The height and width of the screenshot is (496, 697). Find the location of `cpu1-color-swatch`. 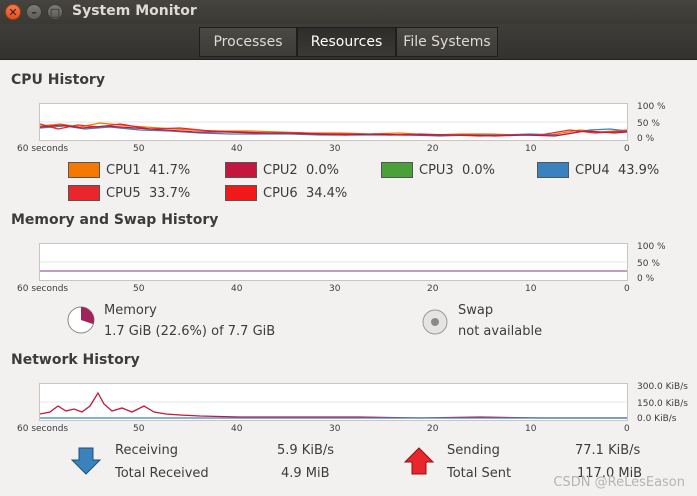

cpu1-color-swatch is located at coordinates (84, 170).